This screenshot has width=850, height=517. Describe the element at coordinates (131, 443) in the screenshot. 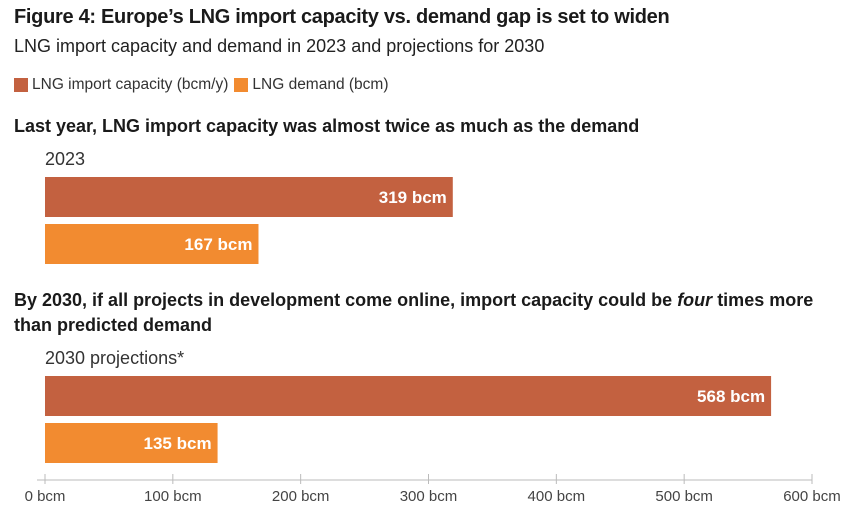

I see `bar-demand-2030` at that location.